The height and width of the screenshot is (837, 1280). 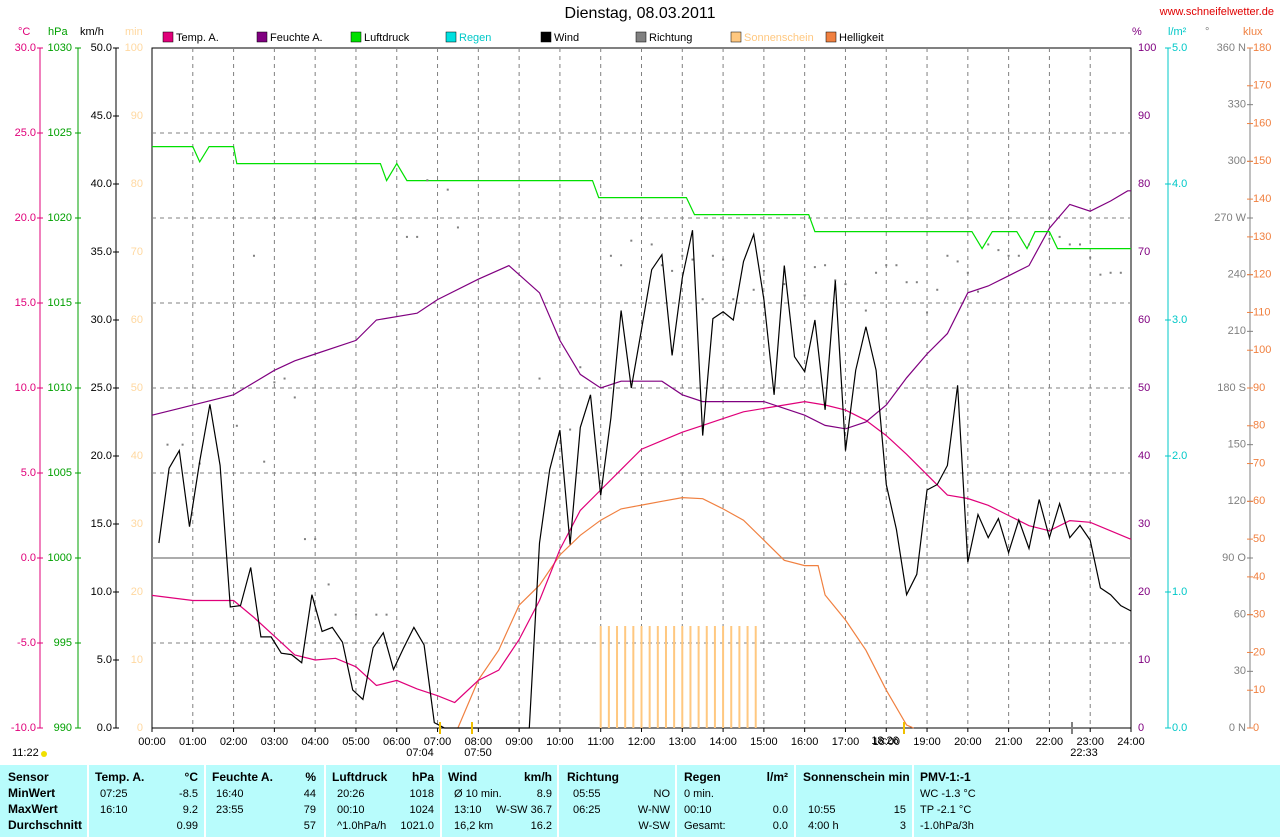 What do you see at coordinates (230, 794) in the screenshot?
I see `table-cell: 16:40` at bounding box center [230, 794].